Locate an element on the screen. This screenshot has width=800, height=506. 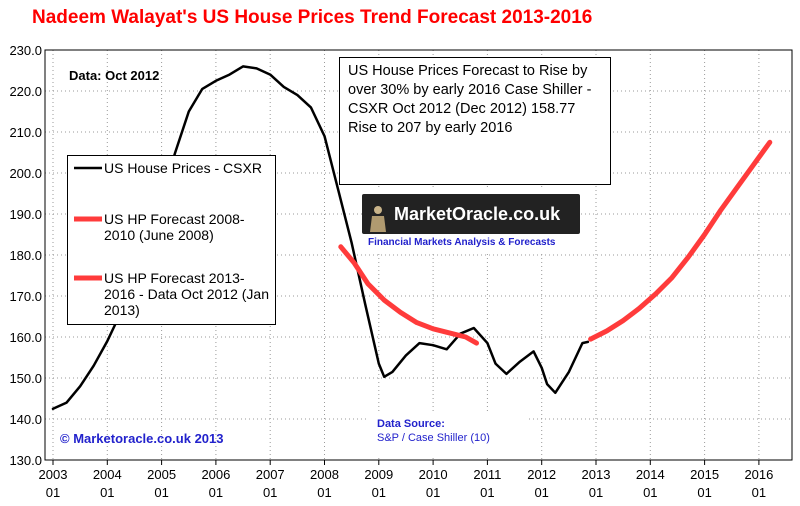
x-tick-year: 2008 is located at coordinates (324, 474).